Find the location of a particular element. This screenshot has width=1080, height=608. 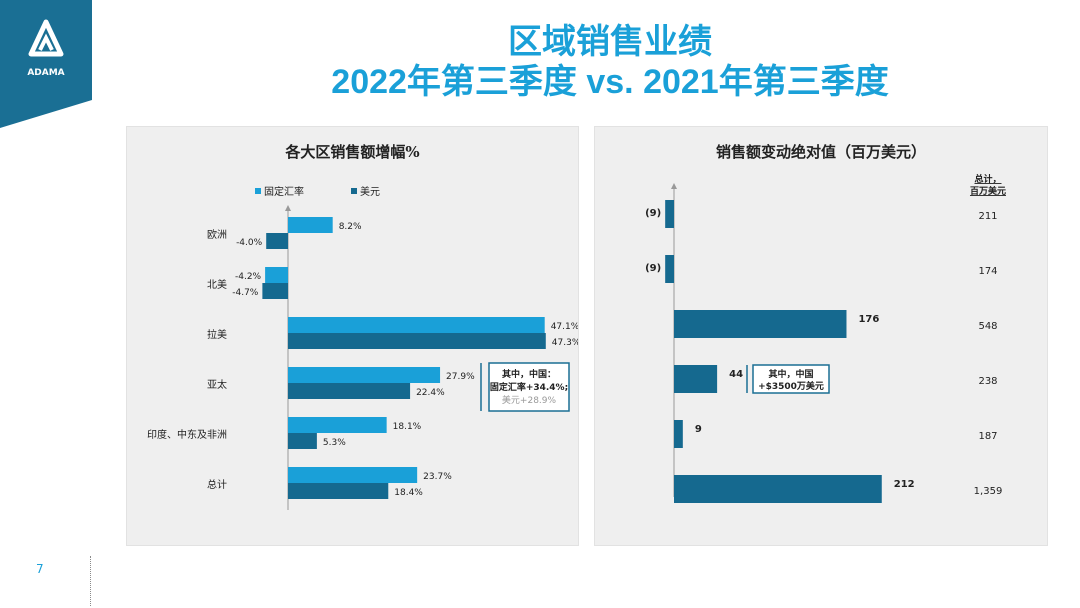

growth-data-label: 23.7% is located at coordinates (437, 477).